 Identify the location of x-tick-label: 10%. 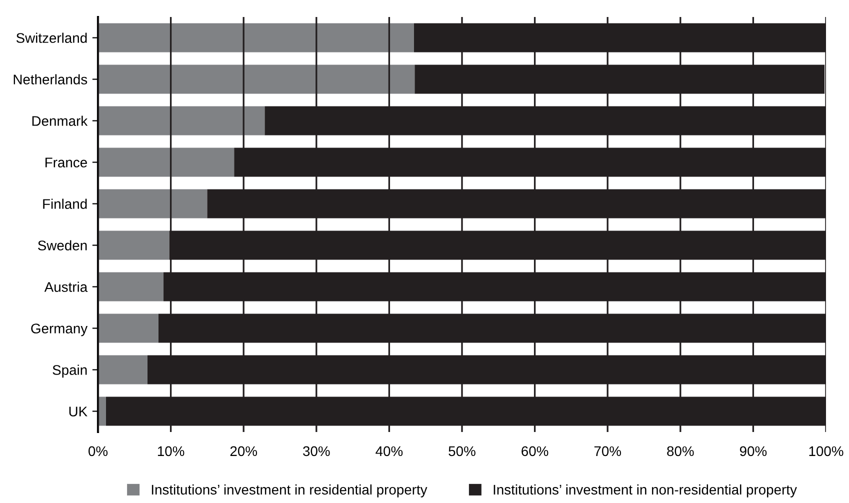
(171, 451).